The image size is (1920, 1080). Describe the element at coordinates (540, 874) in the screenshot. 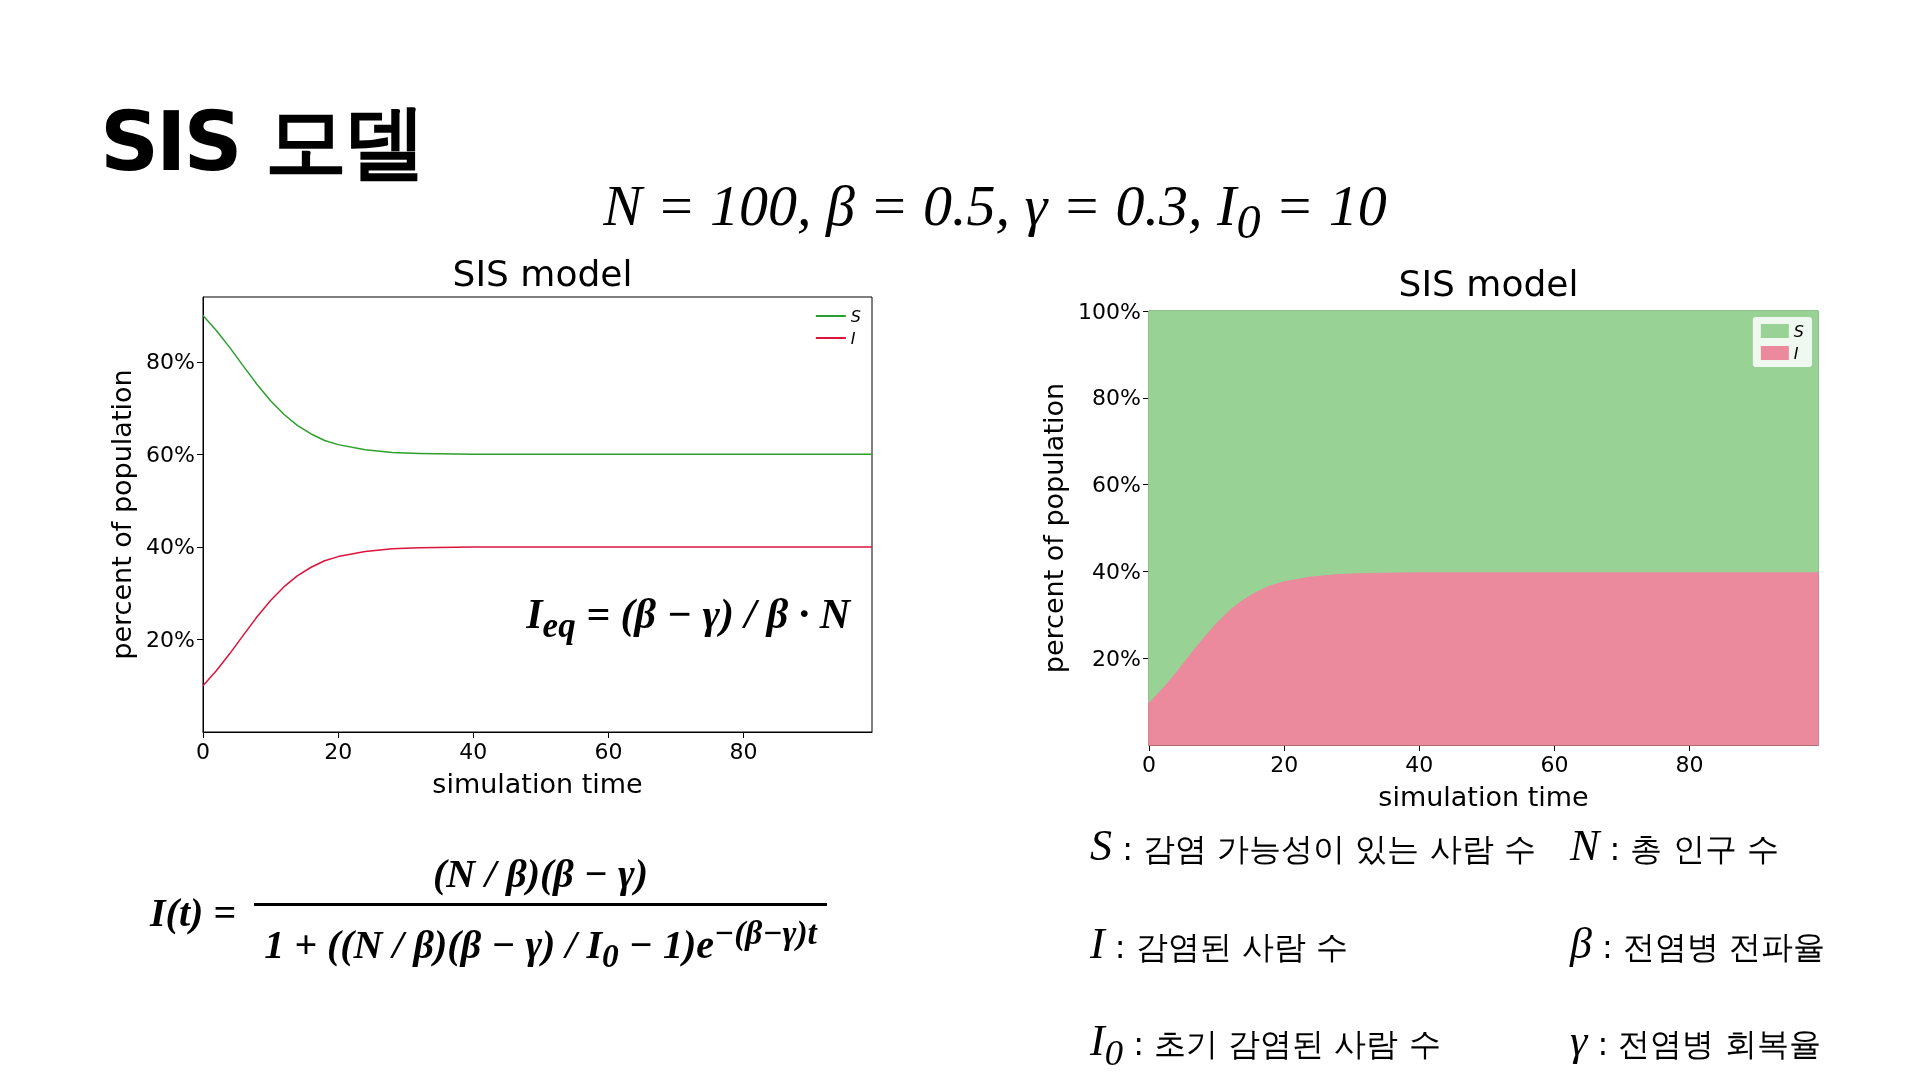

I see `text: (N / β)(β − γ)` at that location.